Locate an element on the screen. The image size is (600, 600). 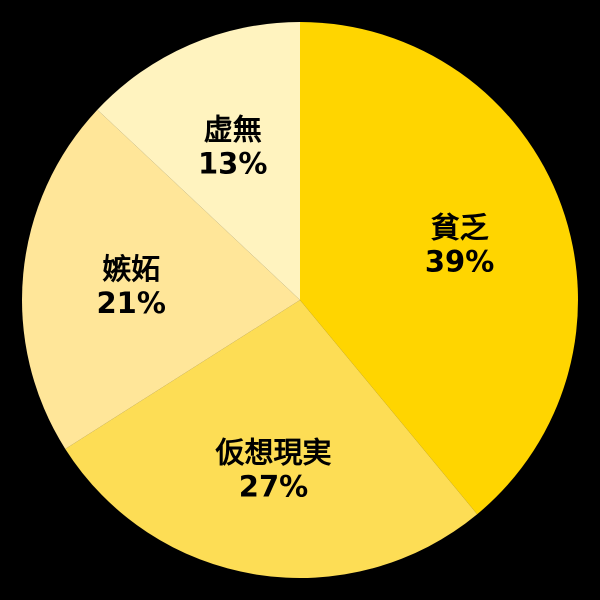
pie-slice-label-3: 虚無 13% is located at coordinates (232, 146).